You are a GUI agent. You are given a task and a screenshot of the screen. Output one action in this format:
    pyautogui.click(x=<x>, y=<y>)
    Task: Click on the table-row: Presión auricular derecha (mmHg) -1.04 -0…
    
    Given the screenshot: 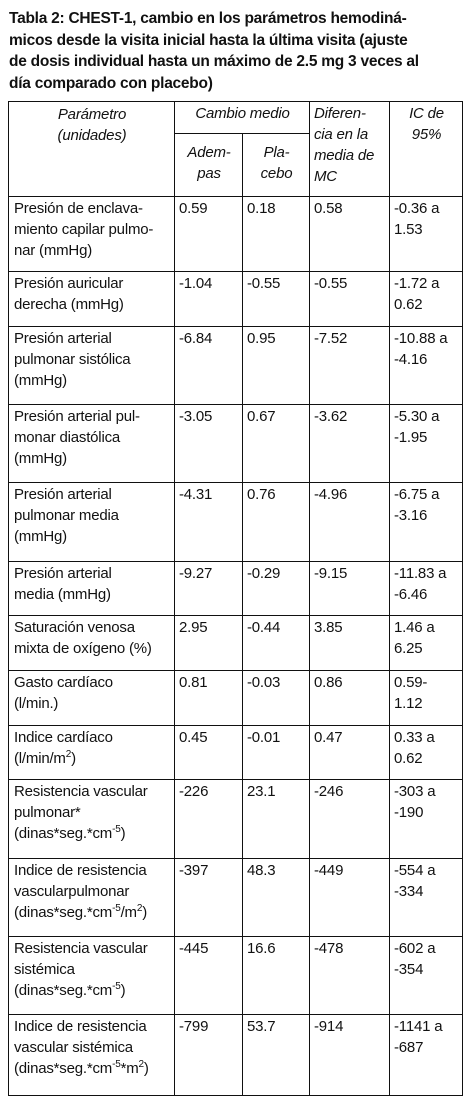 What is the action you would take?
    pyautogui.click(x=235, y=299)
    